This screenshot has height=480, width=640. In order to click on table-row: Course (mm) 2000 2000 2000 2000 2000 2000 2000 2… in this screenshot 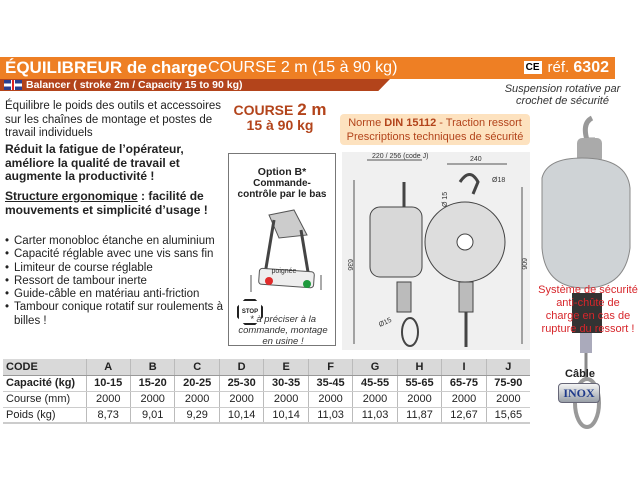, I will do `click(266, 399)`.